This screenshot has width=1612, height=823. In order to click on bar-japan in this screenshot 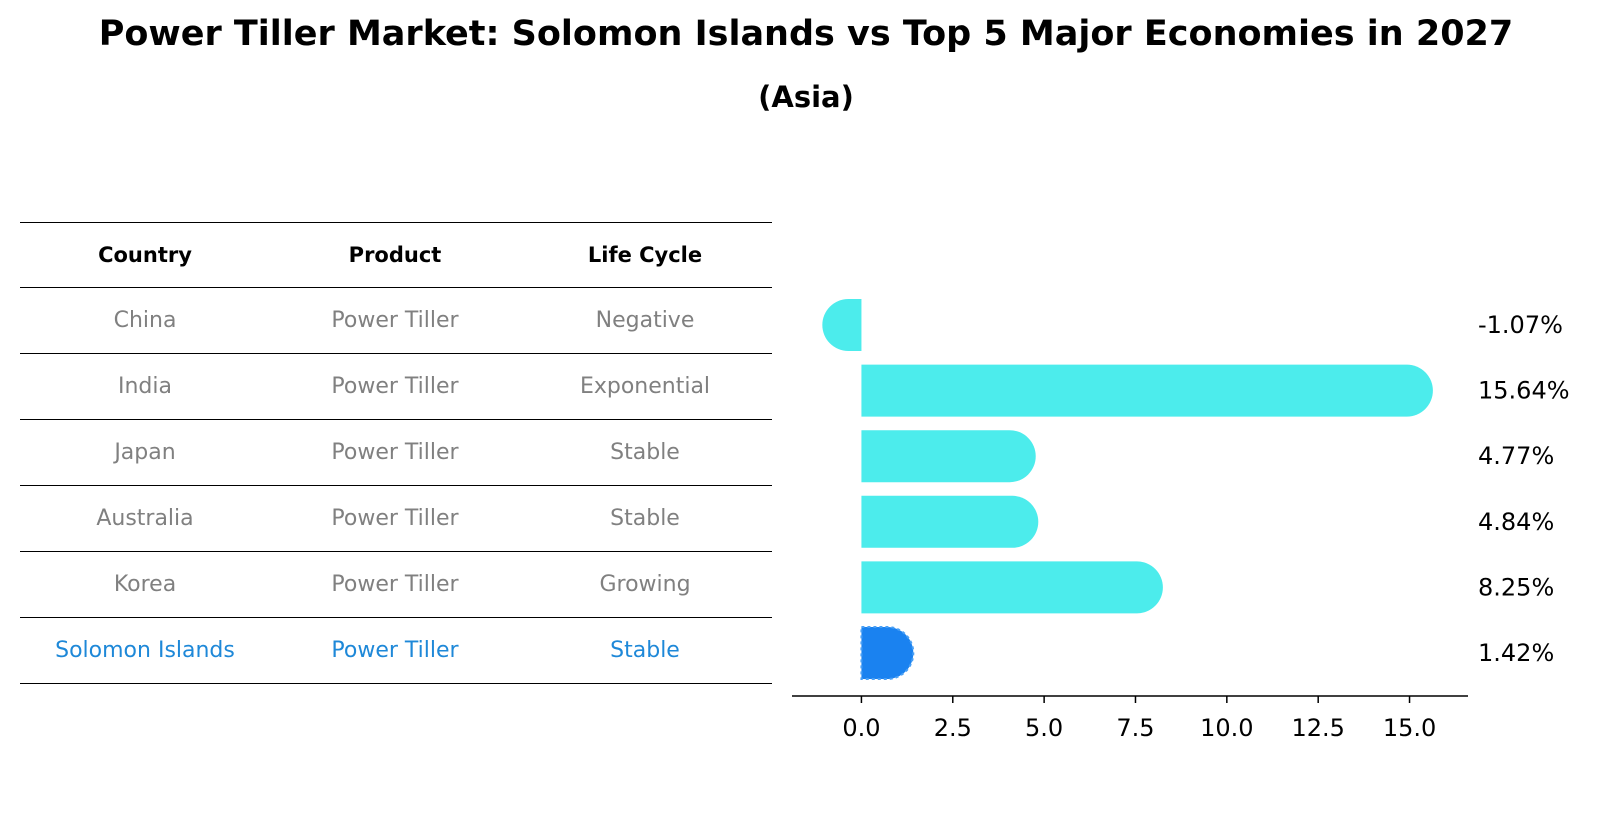, I will do `click(948, 456)`.